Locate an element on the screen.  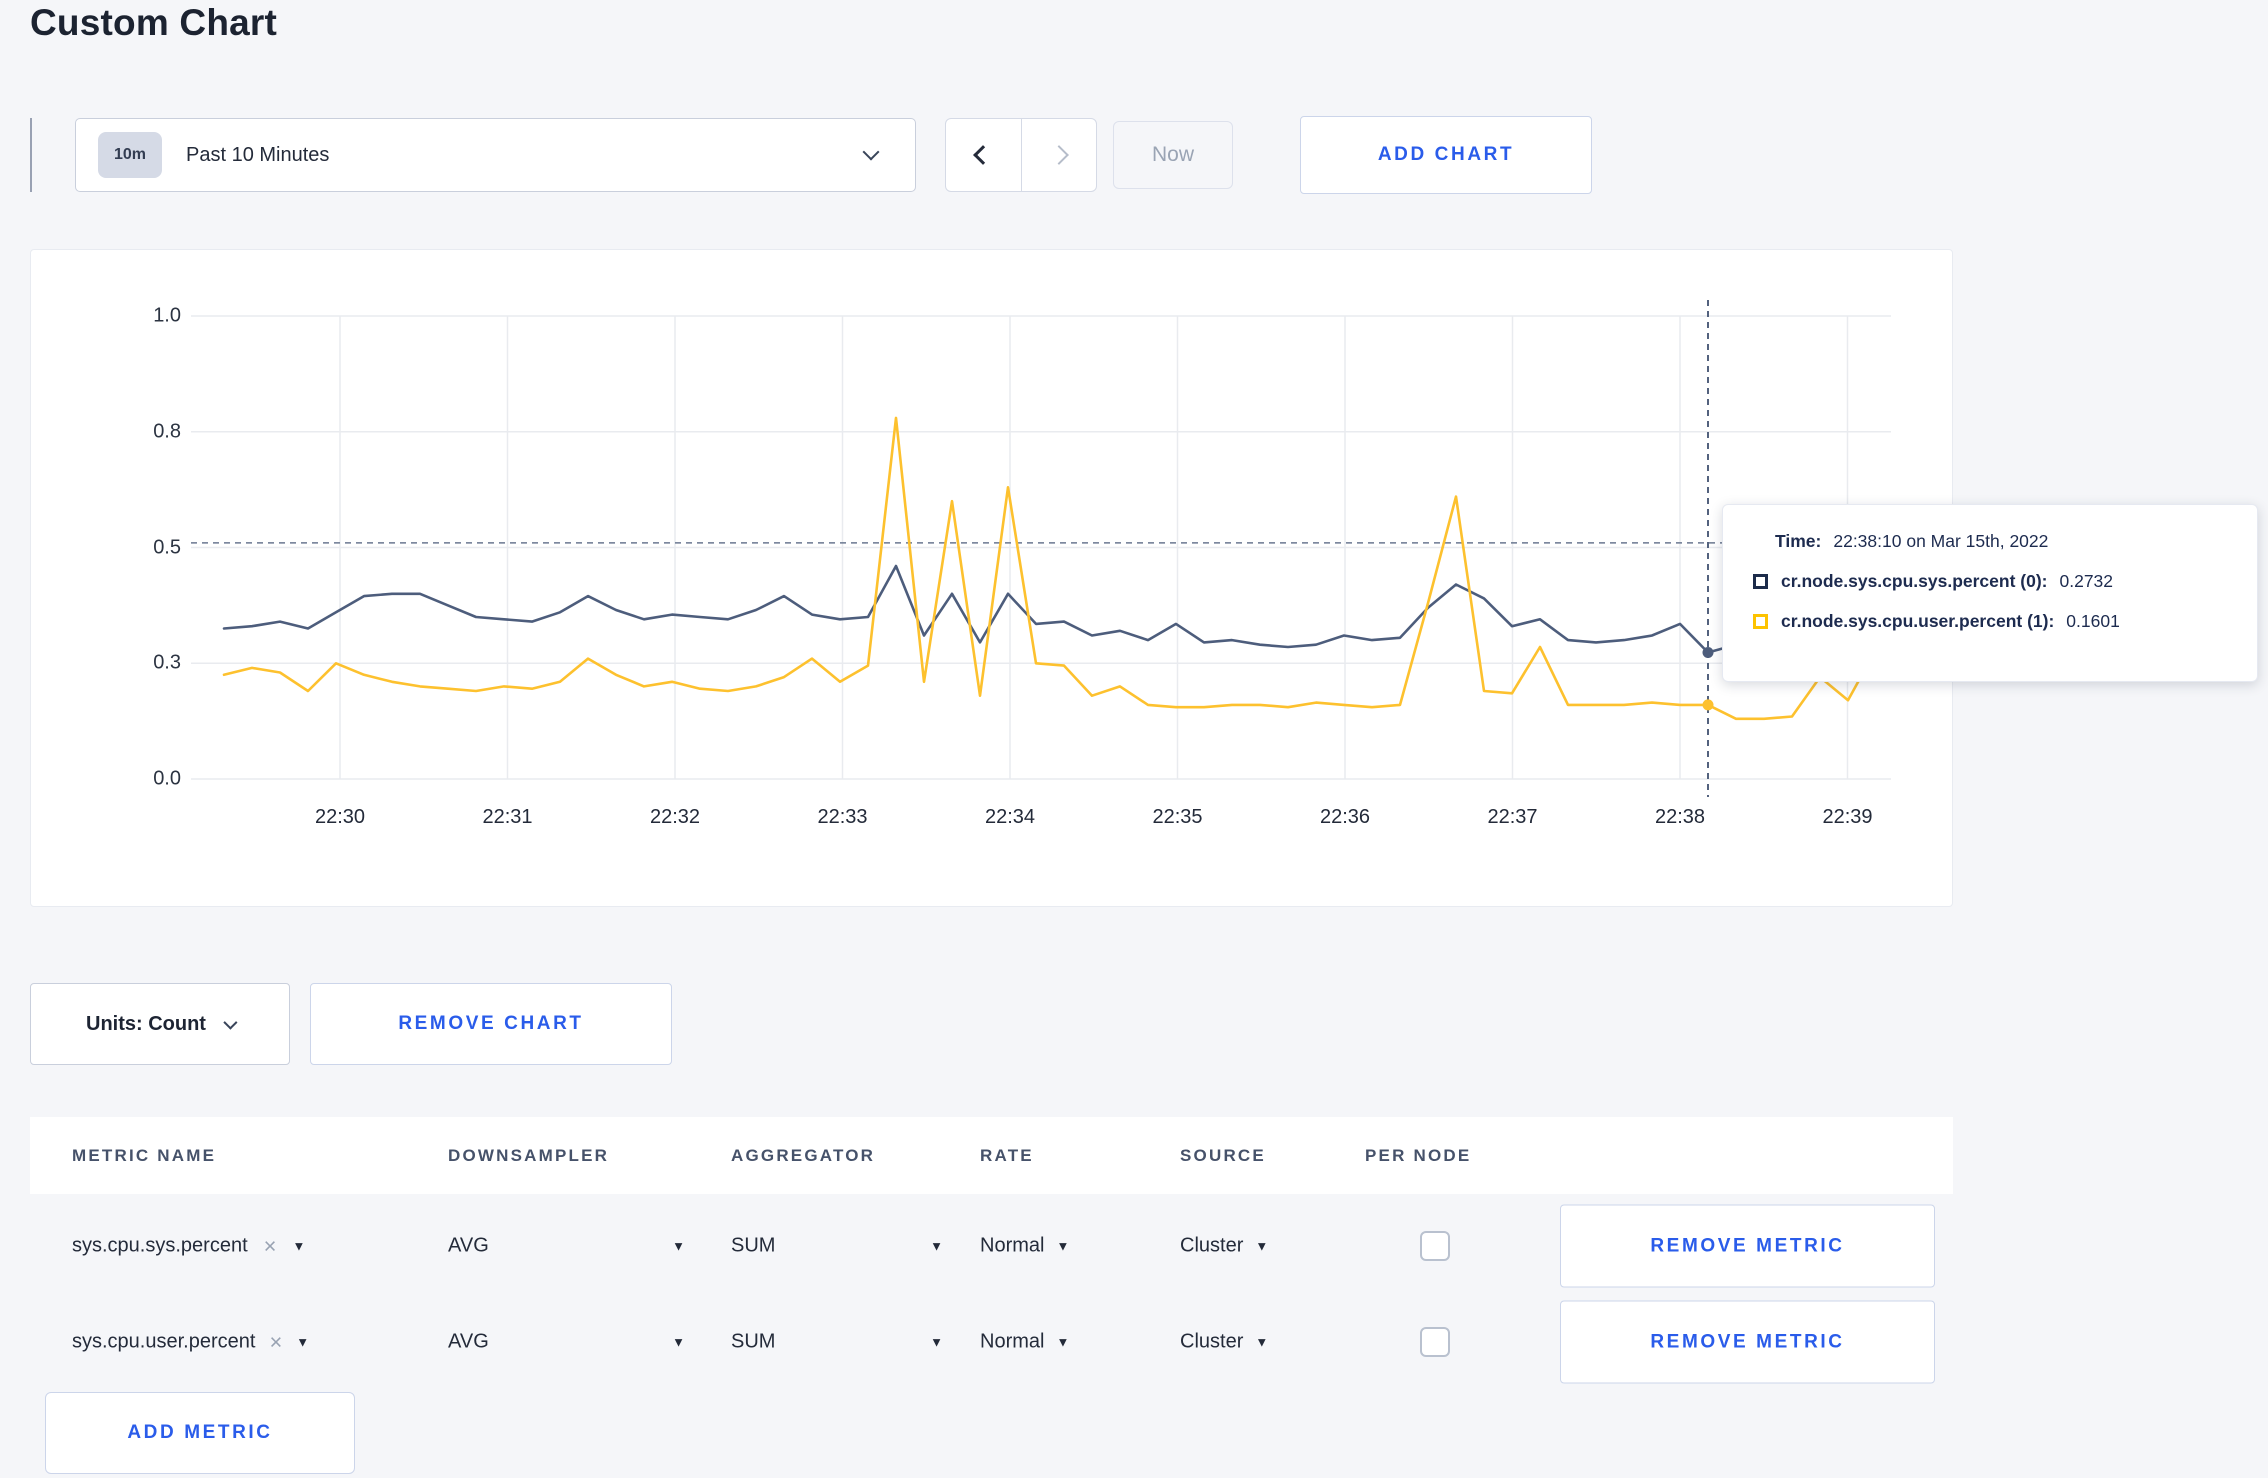
y-axis-tick-label: 1.0 is located at coordinates (167, 315).